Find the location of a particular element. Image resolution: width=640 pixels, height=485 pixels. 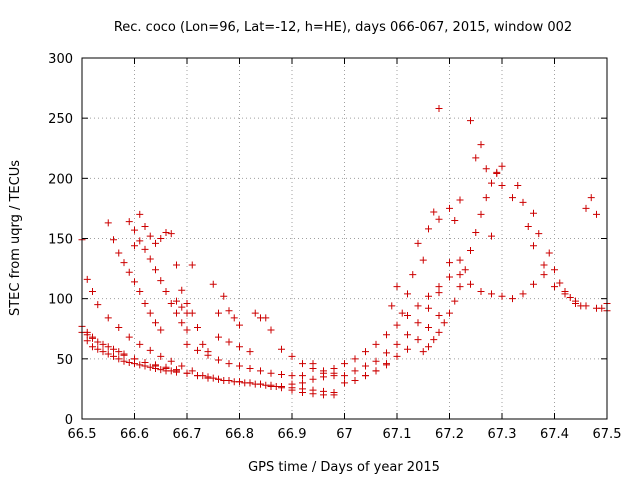

x-tick-label: 67.4 is located at coordinates (554, 434).